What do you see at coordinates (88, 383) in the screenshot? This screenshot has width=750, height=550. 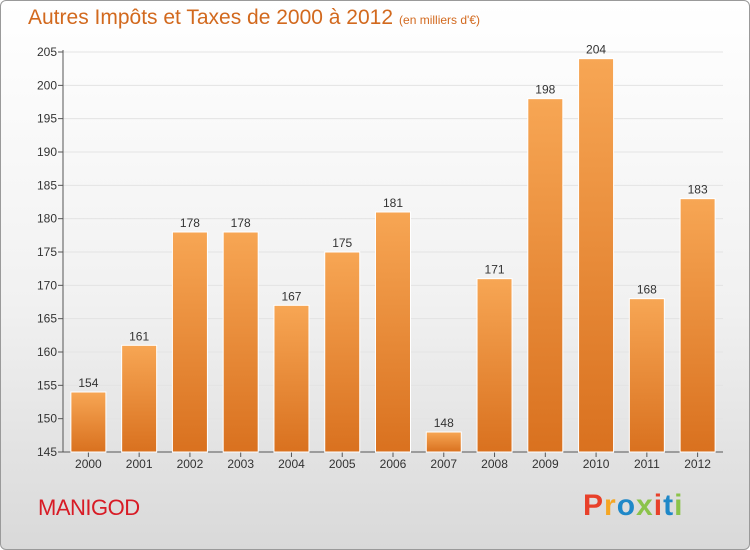 I see `bar-value-label: 154` at bounding box center [88, 383].